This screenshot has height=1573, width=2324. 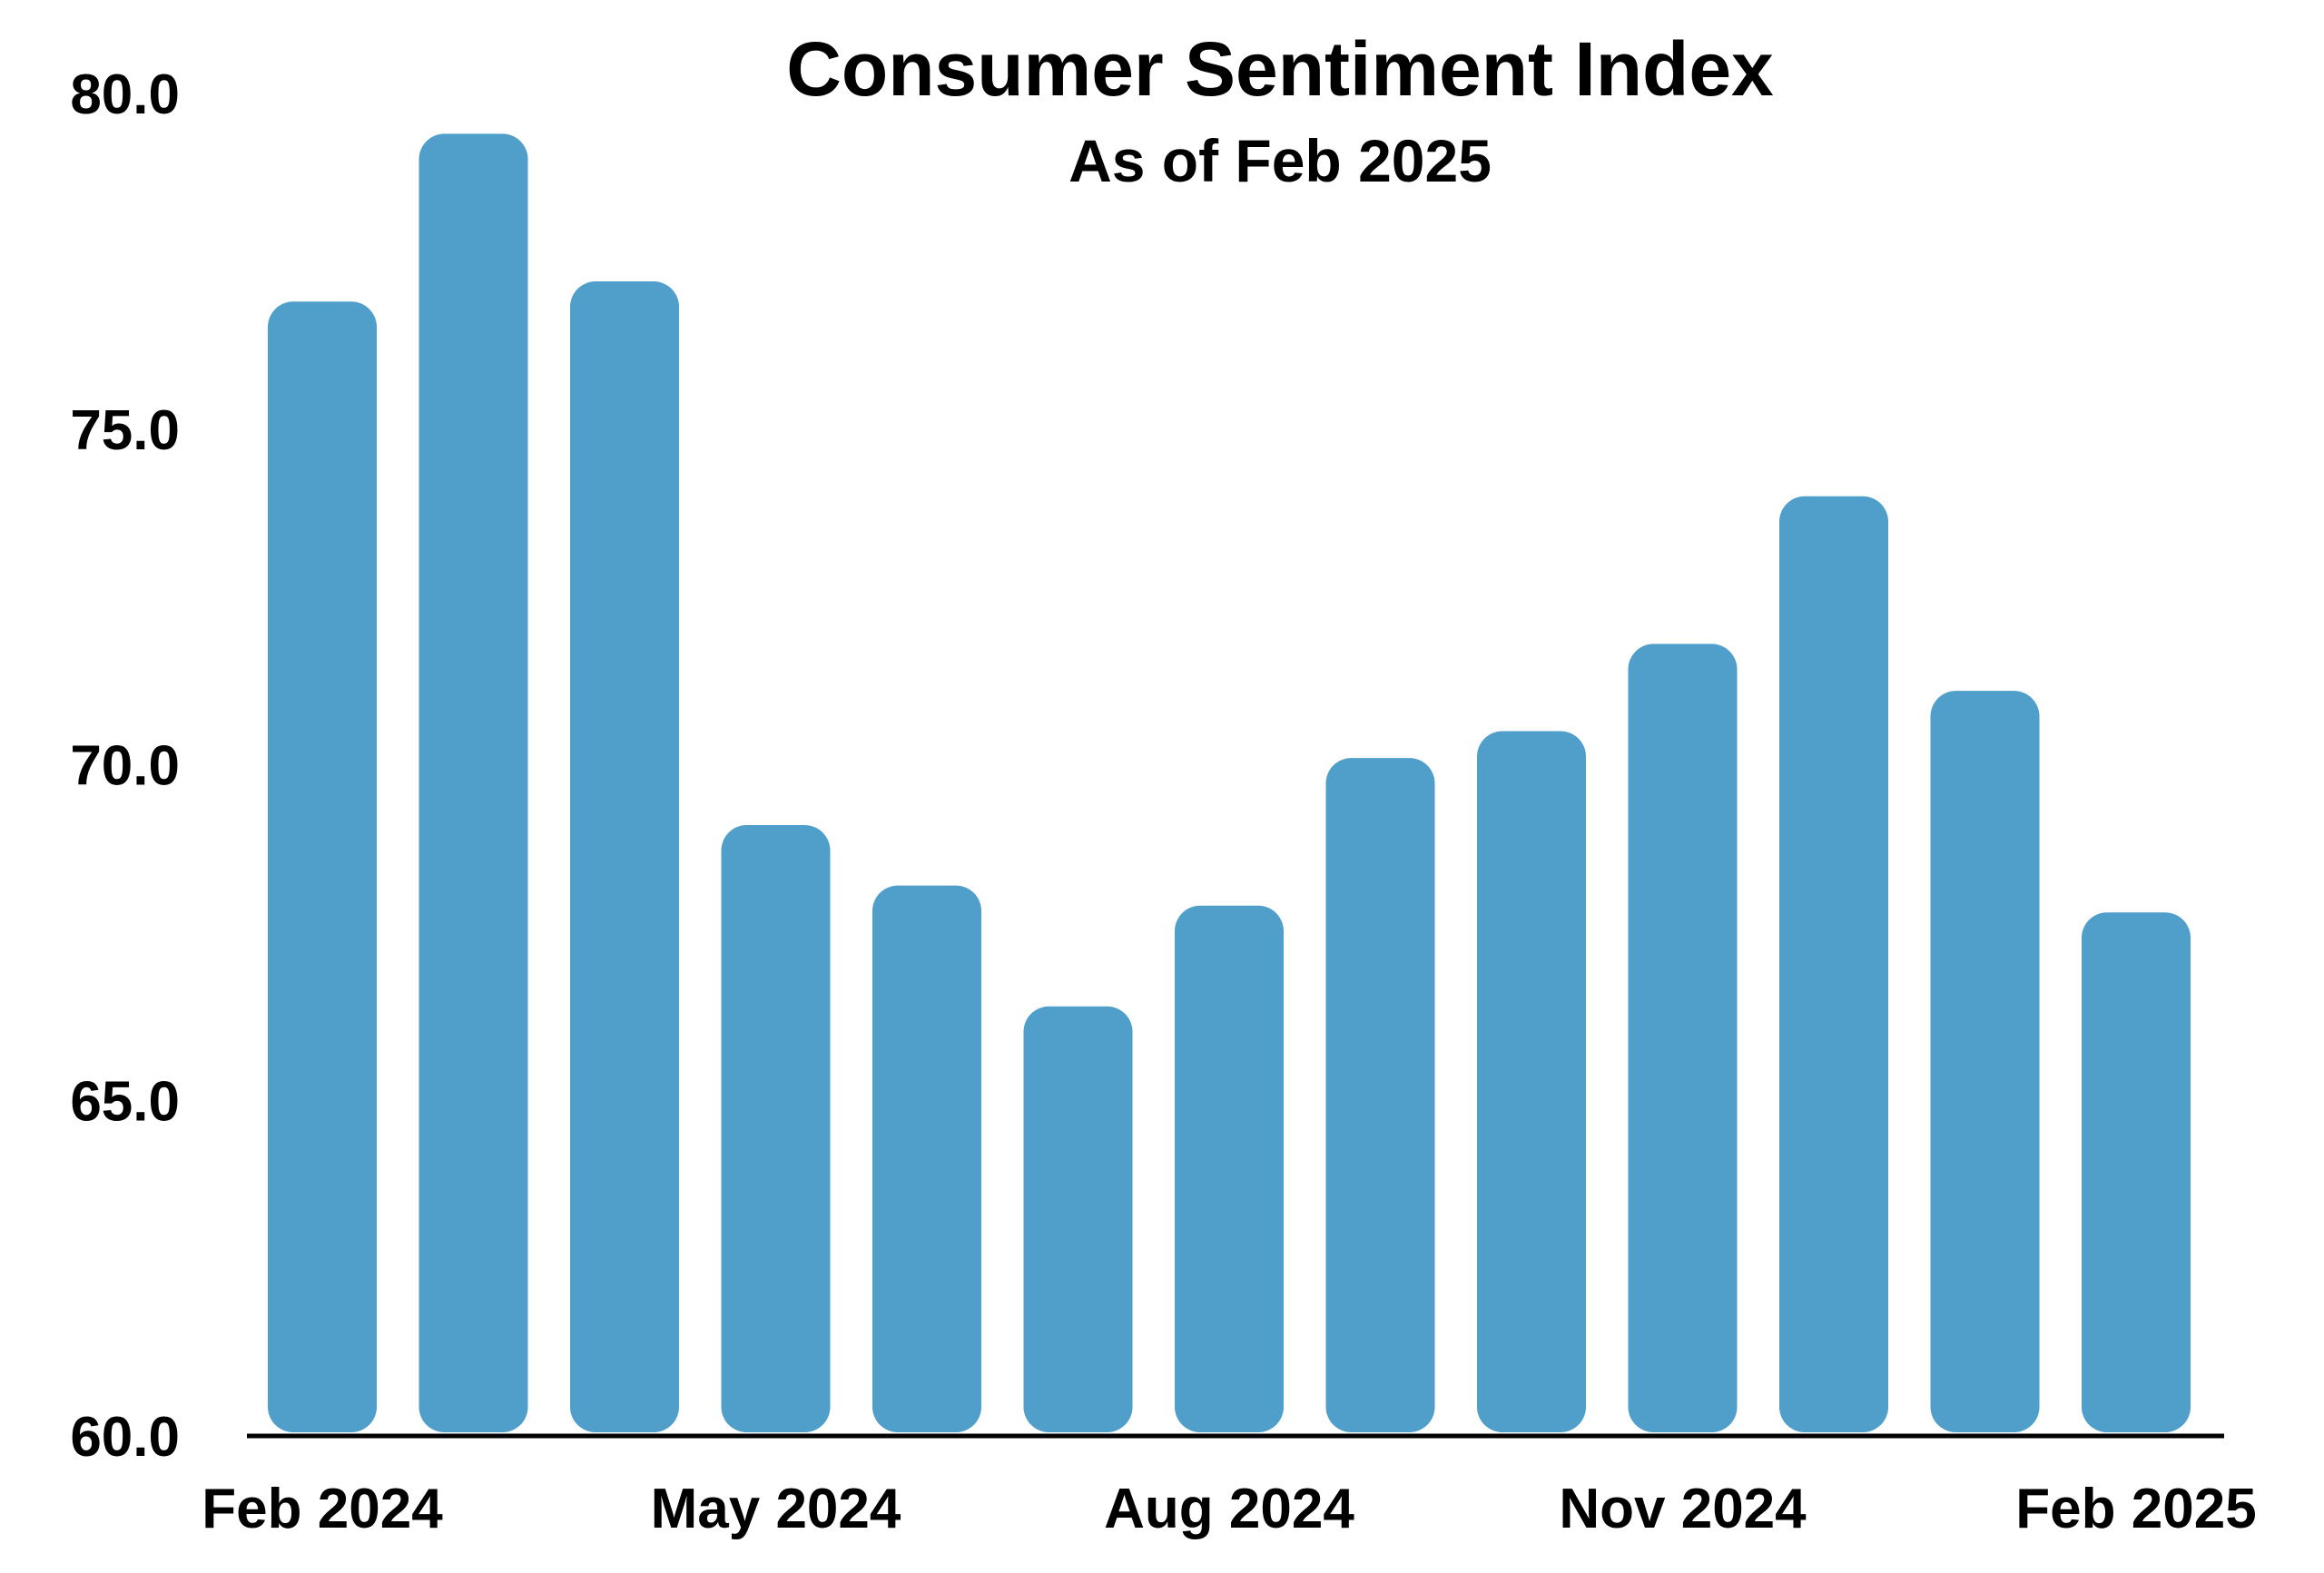 I want to click on y-tick-label: 75.0, so click(x=125, y=430).